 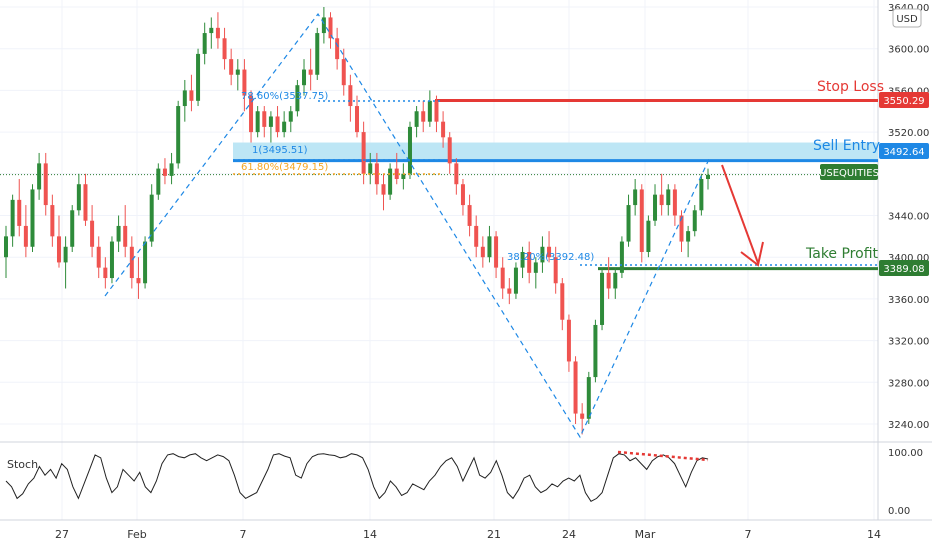 What do you see at coordinates (842, 254) in the screenshot?
I see `take-profit-label: Take Profit` at bounding box center [842, 254].